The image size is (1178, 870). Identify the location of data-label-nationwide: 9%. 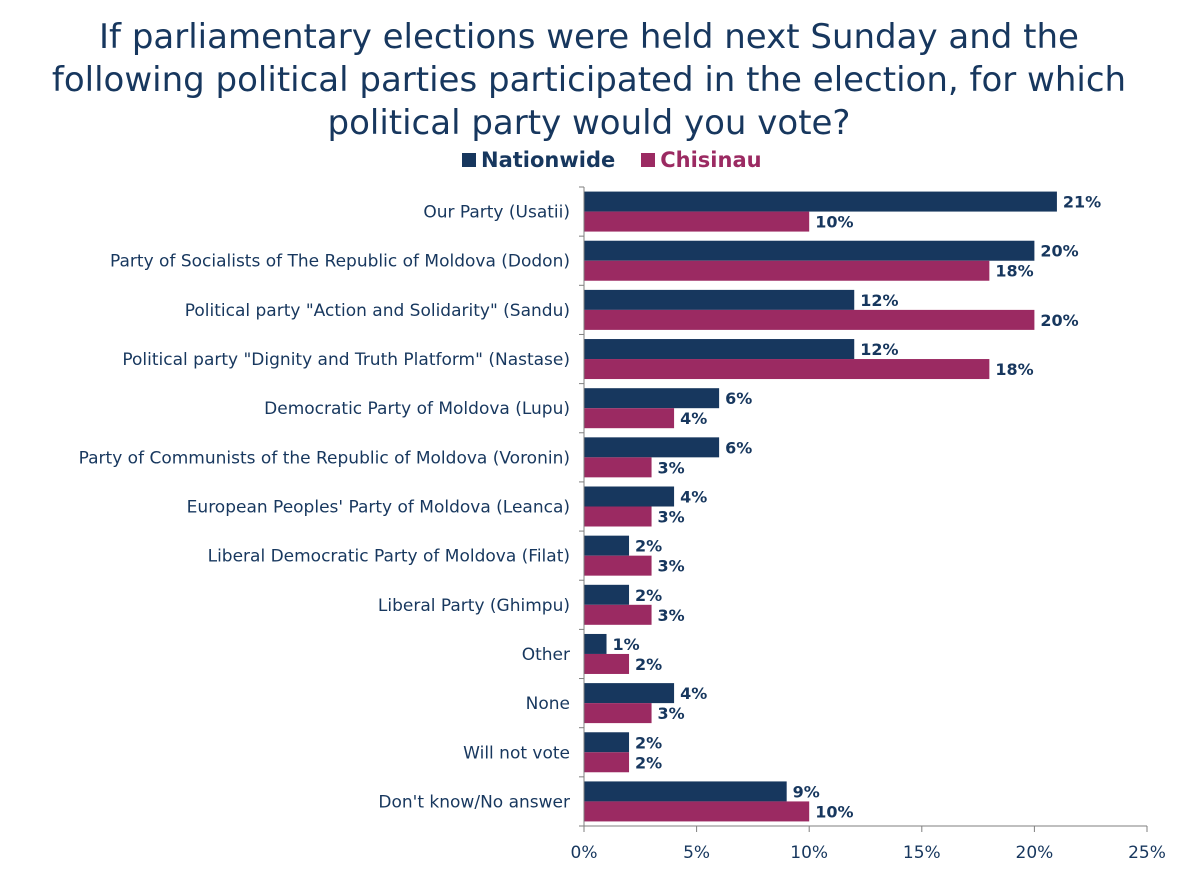
(806, 791).